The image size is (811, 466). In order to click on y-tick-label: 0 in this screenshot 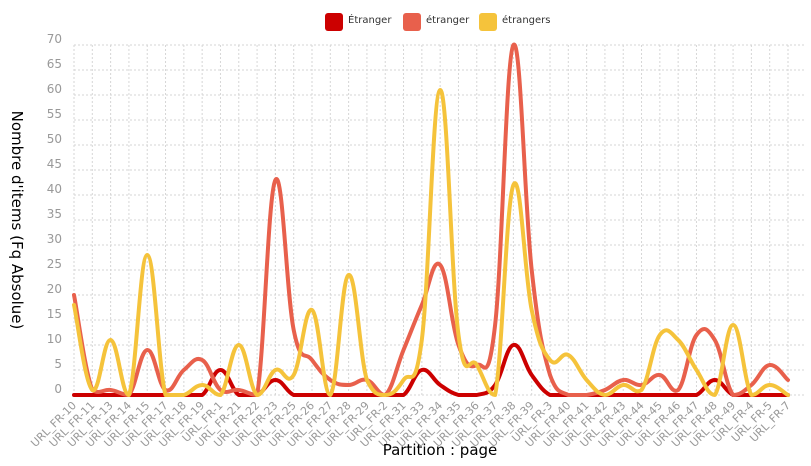, I will do `click(58, 389)`.